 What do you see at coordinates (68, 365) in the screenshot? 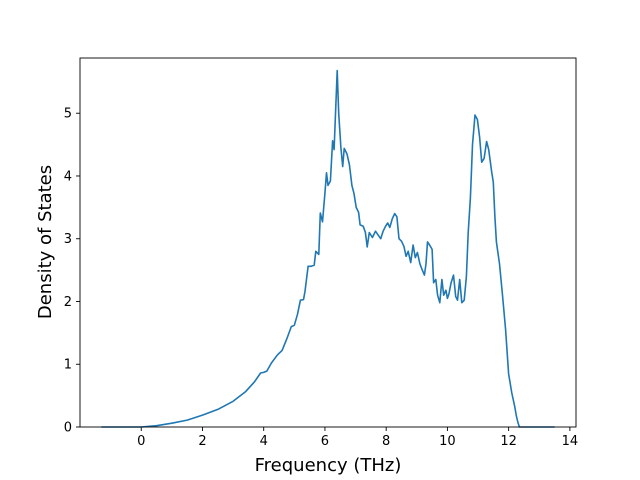
I see `y-tick-label: 1` at bounding box center [68, 365].